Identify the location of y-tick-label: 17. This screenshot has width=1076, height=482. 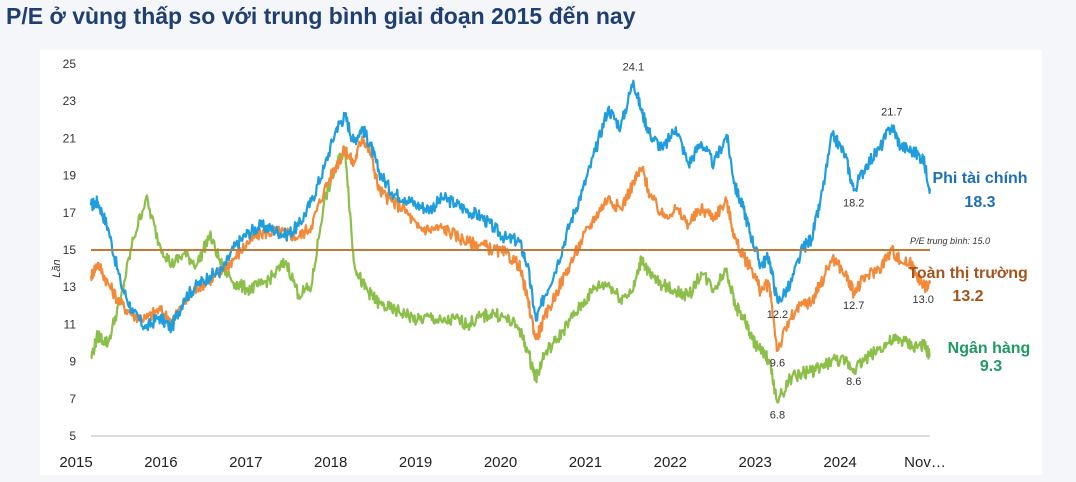
(70, 213).